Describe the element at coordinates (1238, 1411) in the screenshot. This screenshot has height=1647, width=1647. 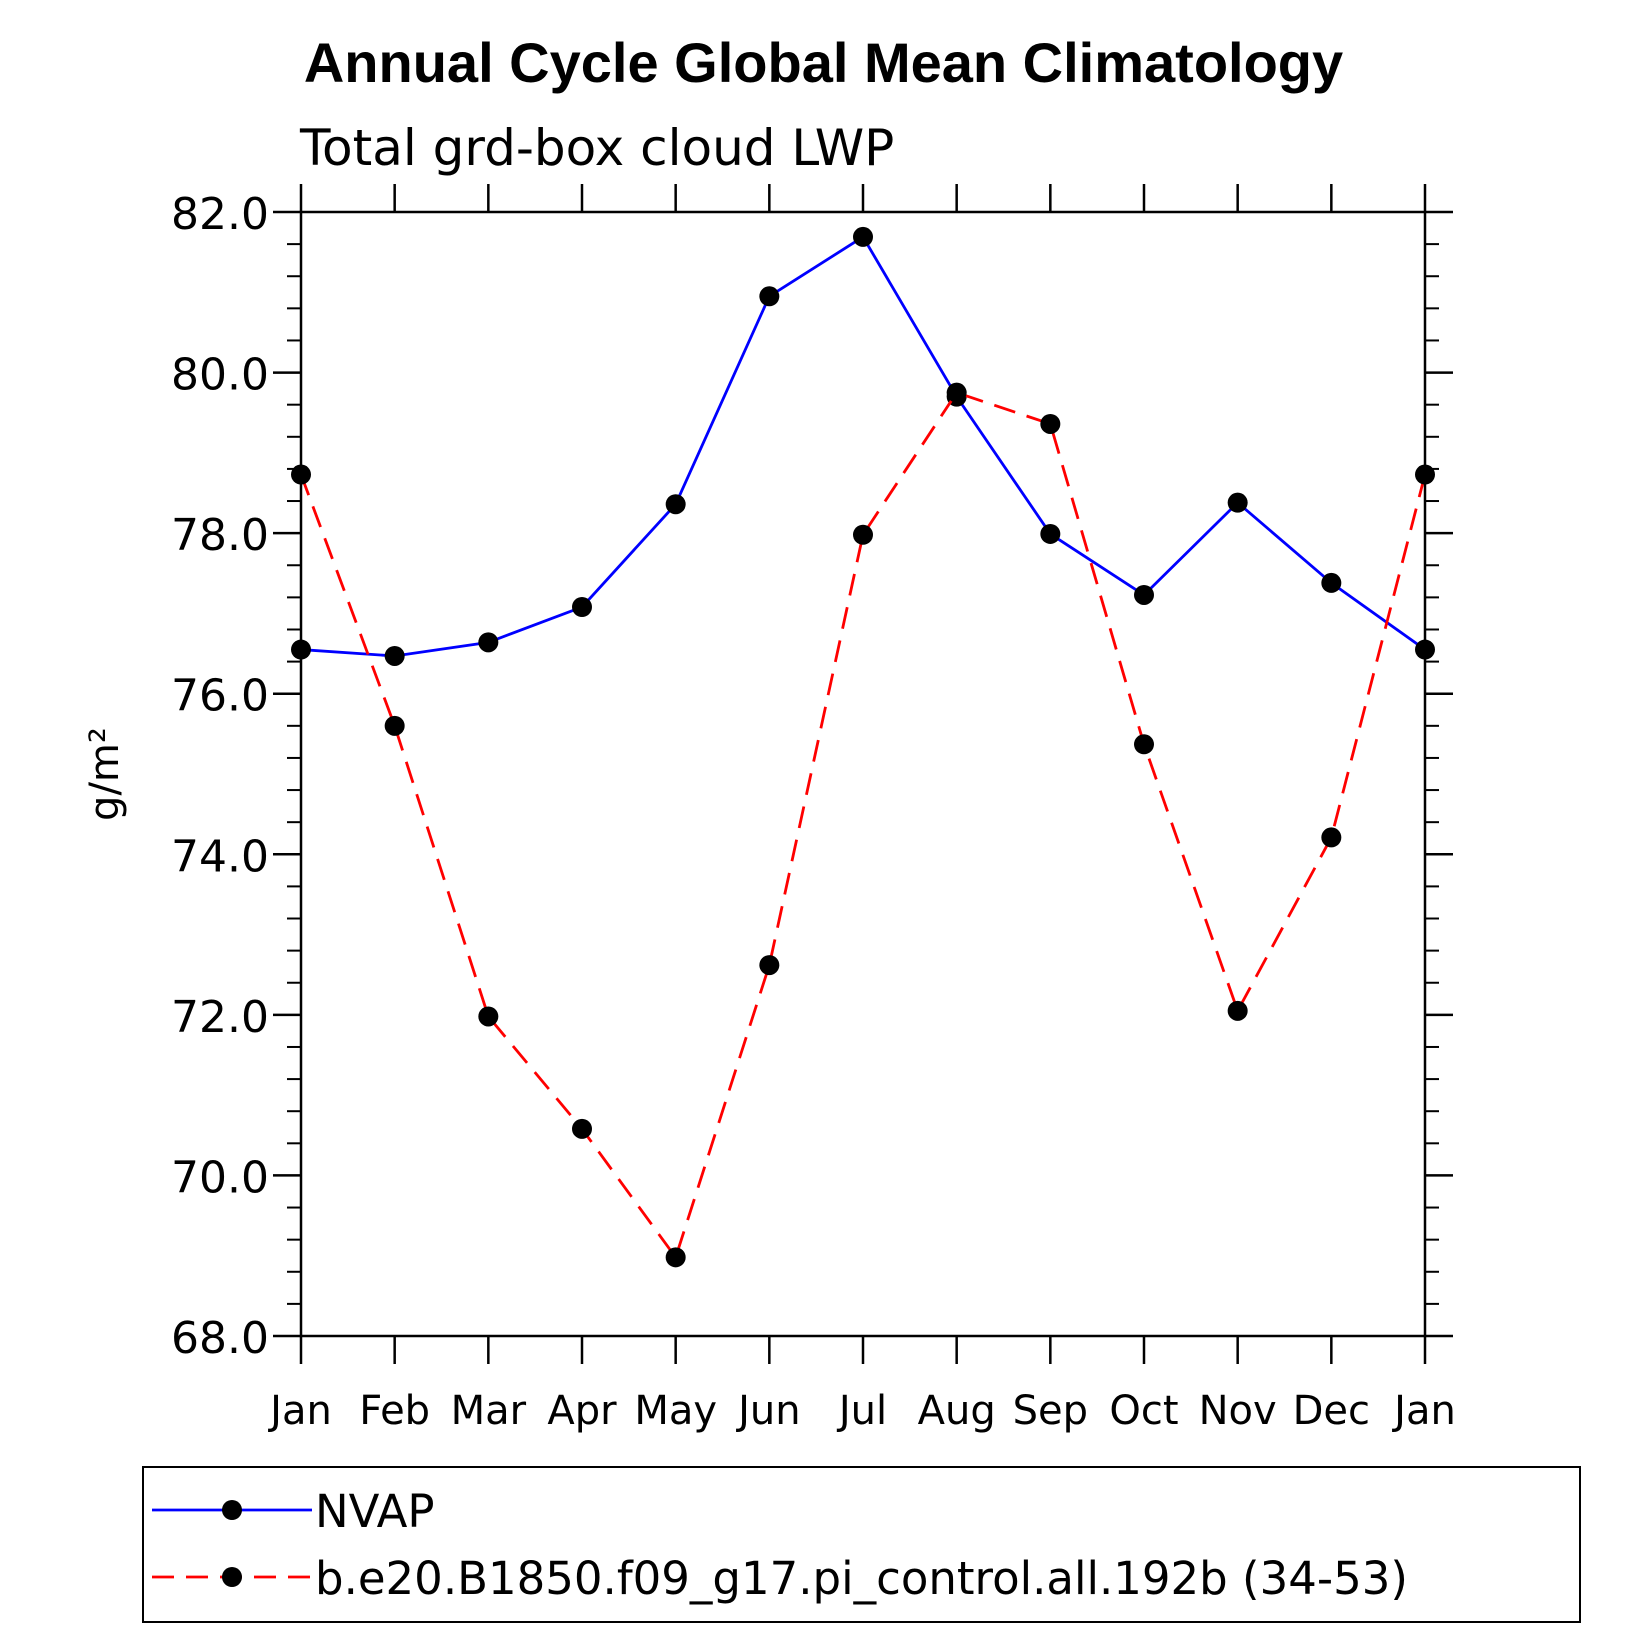
I see `x-tick-label: Nov` at that location.